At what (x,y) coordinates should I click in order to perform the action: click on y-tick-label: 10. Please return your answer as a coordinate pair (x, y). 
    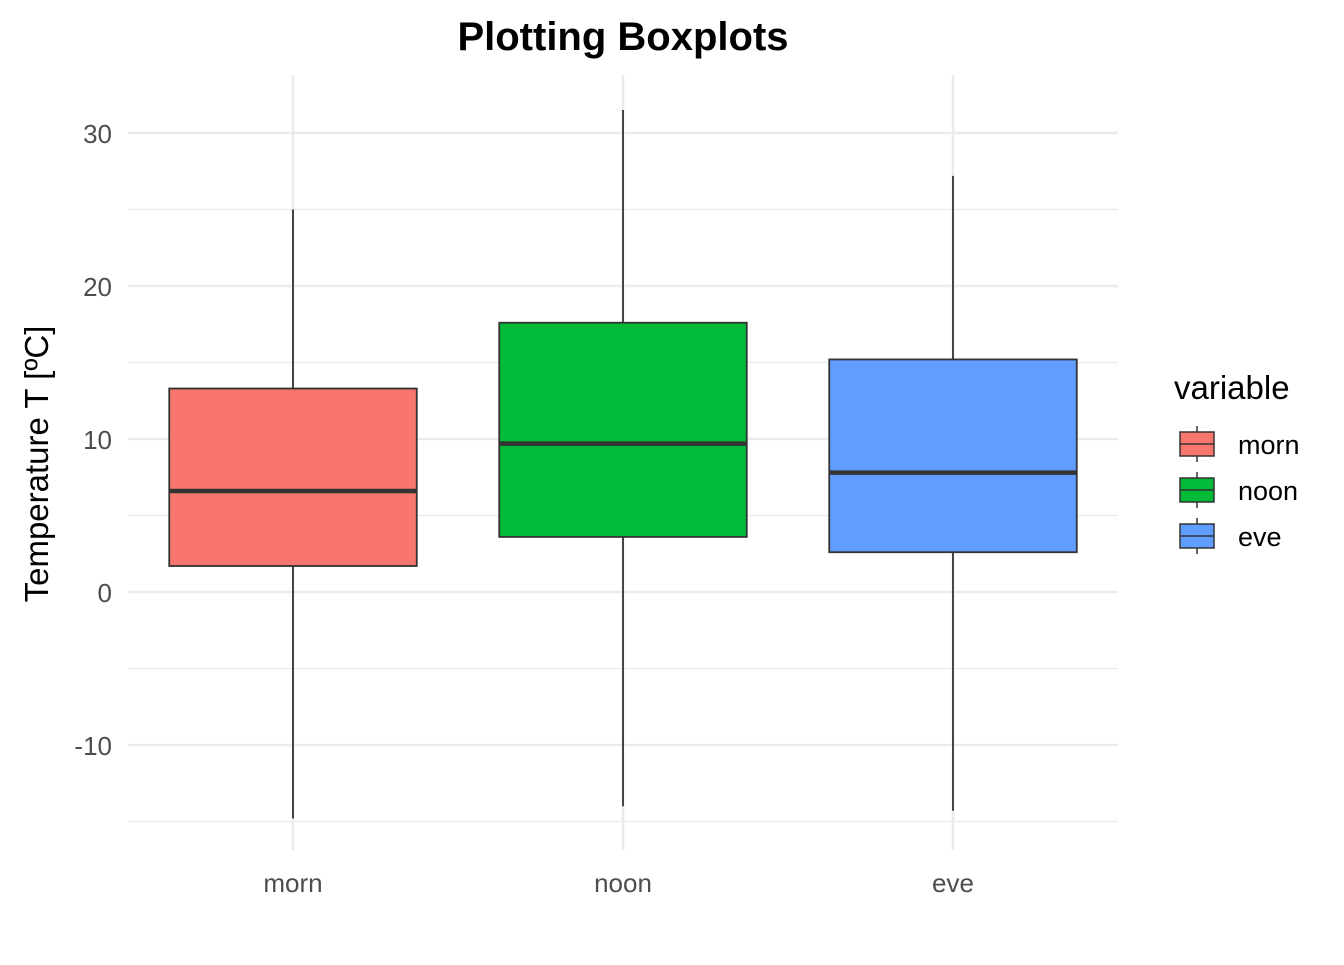
    Looking at the image, I should click on (97, 440).